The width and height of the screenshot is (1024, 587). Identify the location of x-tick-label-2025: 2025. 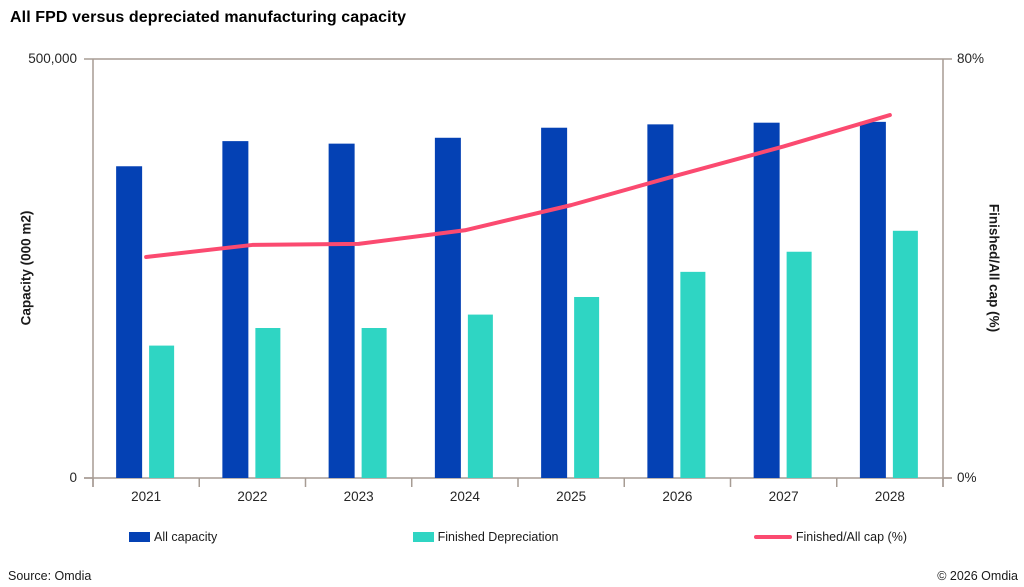
(571, 496).